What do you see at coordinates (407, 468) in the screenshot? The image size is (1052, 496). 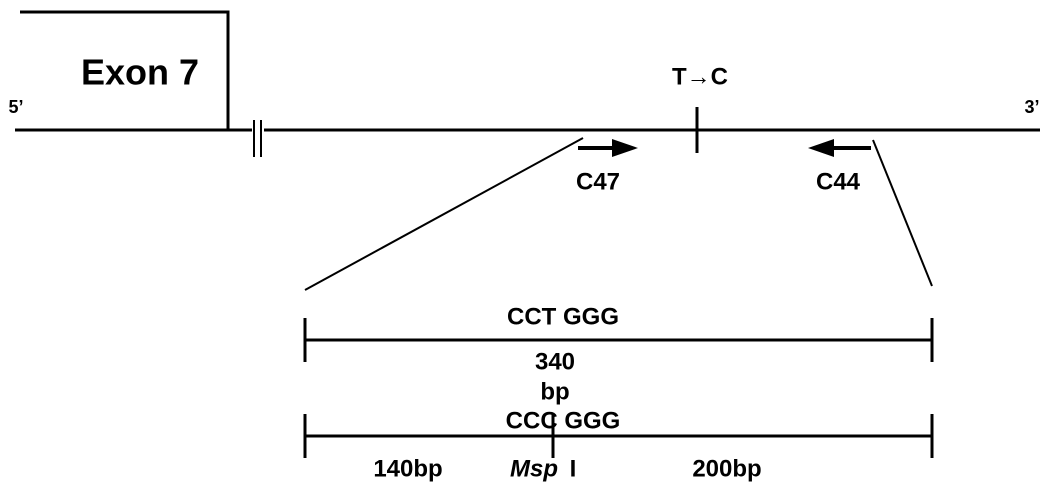 I see `left-fragment-label: 140bp` at bounding box center [407, 468].